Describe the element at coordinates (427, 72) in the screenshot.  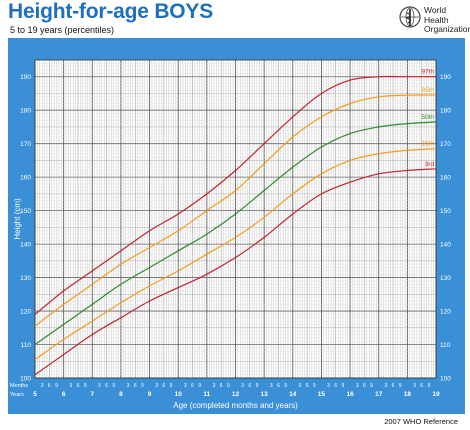
I see `percentile-label-97th: 97th` at that location.